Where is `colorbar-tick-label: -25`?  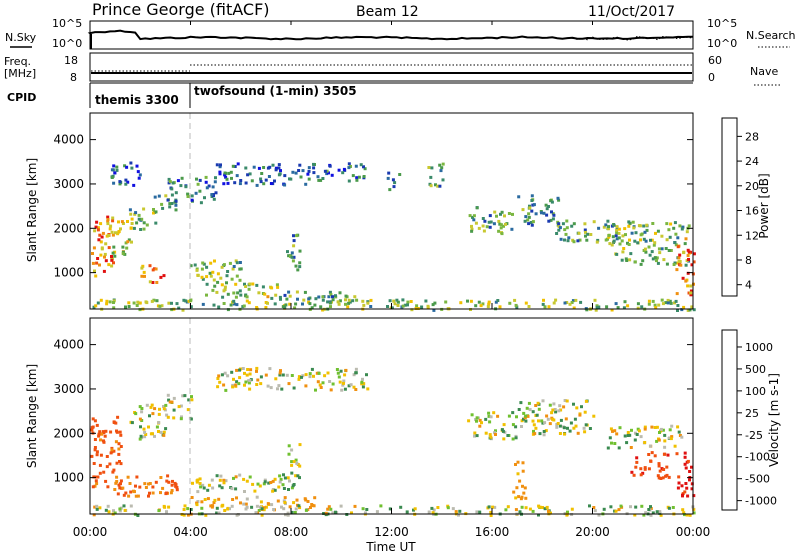 colorbar-tick-label: -25 is located at coordinates (754, 435).